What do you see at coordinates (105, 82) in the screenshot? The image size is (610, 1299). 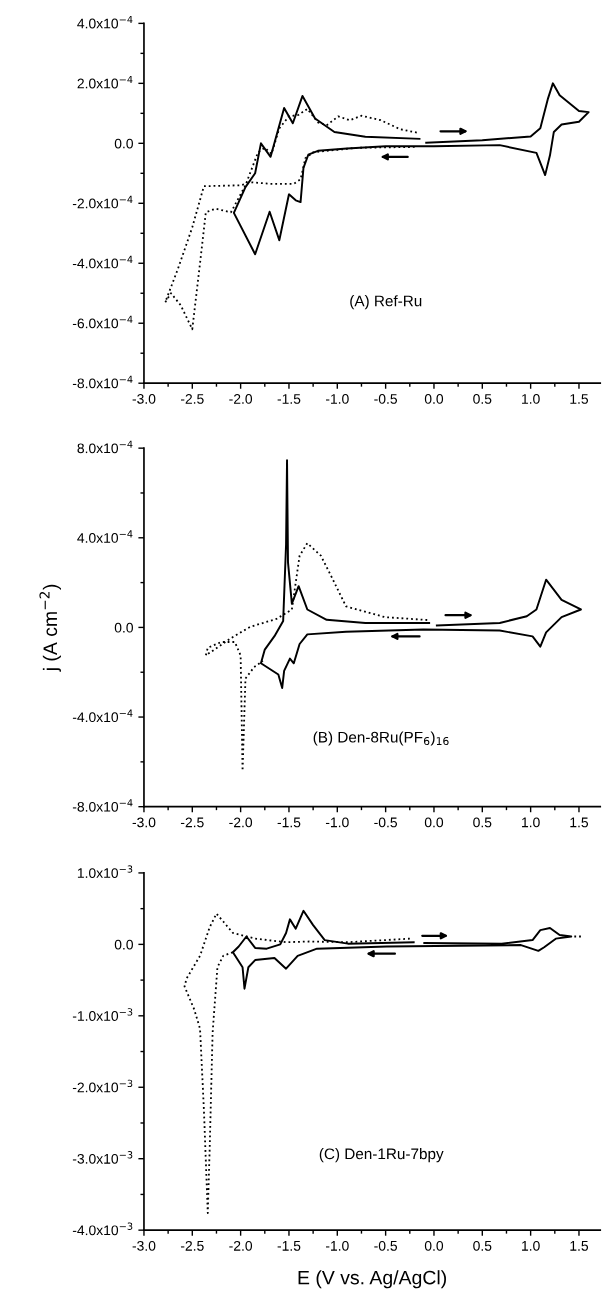 I see `y-tick-label: 2.0x10$^{−4}$` at bounding box center [105, 82].